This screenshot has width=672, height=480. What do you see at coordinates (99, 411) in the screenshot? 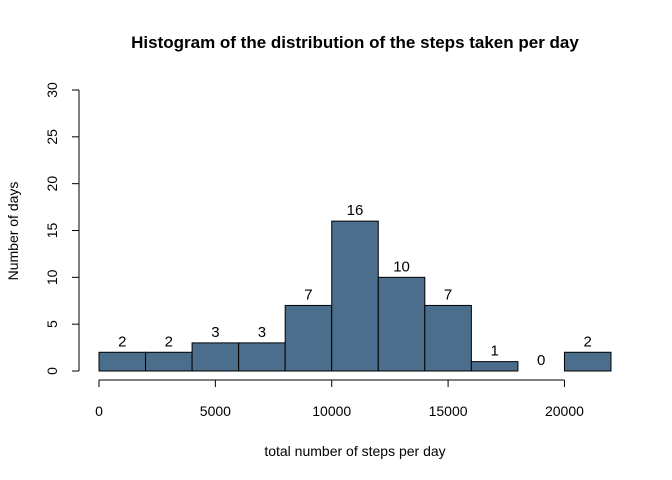
I see `x-tick-label: 0` at bounding box center [99, 411].